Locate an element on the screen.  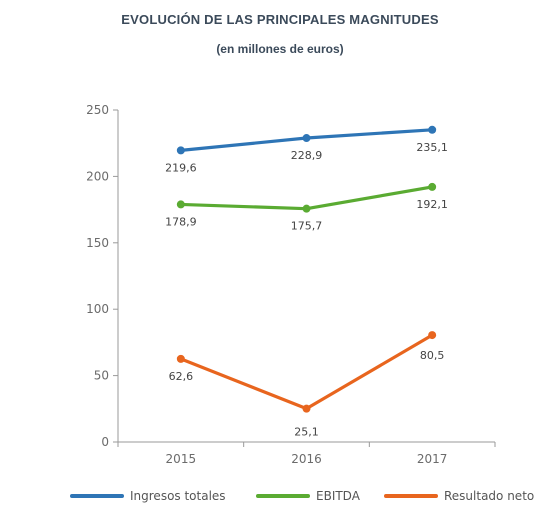
data-label: 62,6 is located at coordinates (181, 376).